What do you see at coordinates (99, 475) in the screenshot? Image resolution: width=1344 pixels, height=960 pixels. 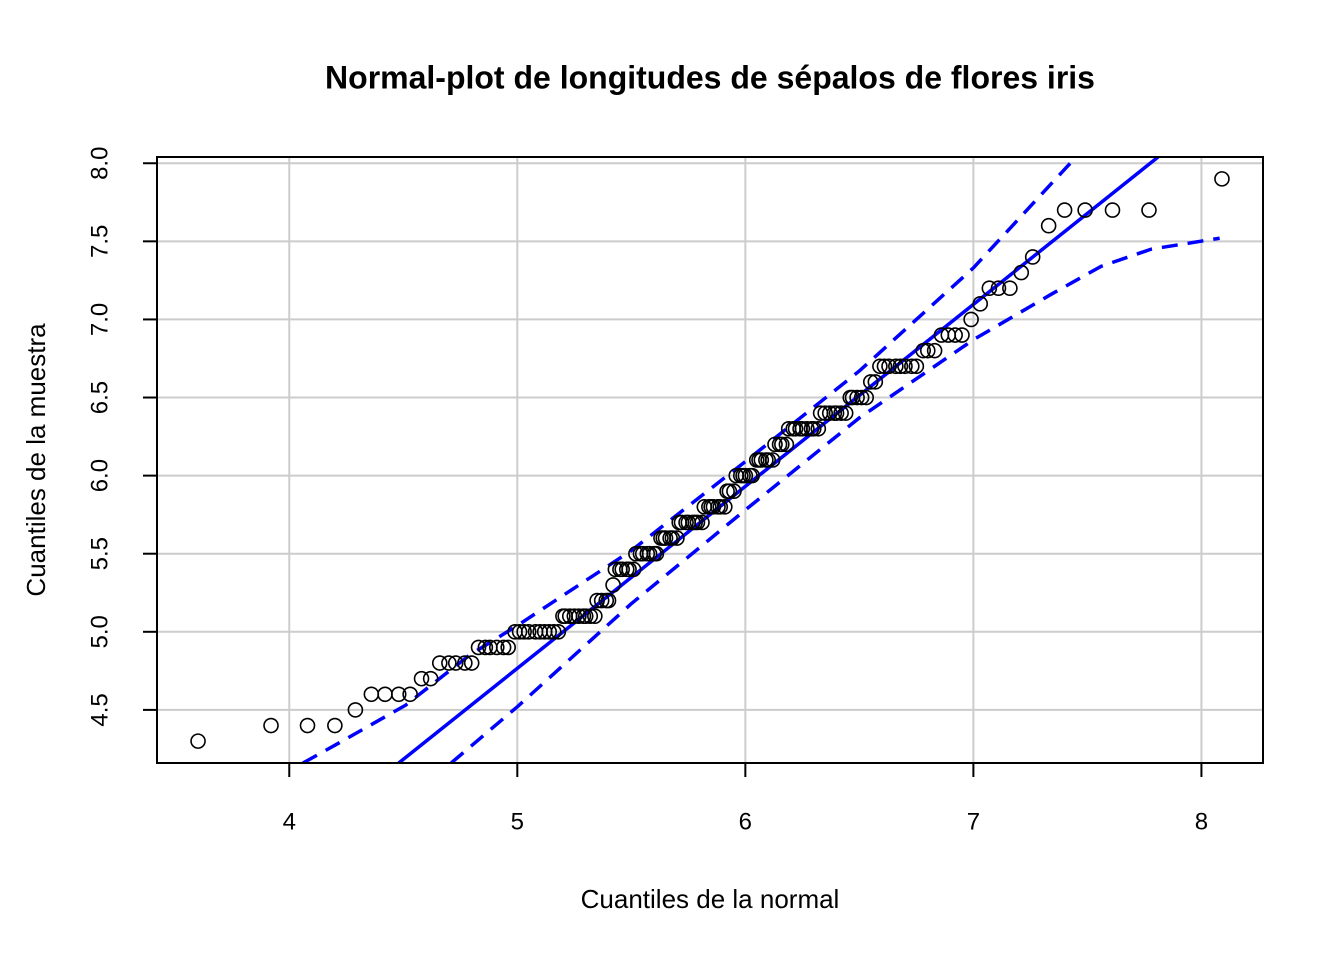 I see `y-tick-label: 6.0` at bounding box center [99, 475].